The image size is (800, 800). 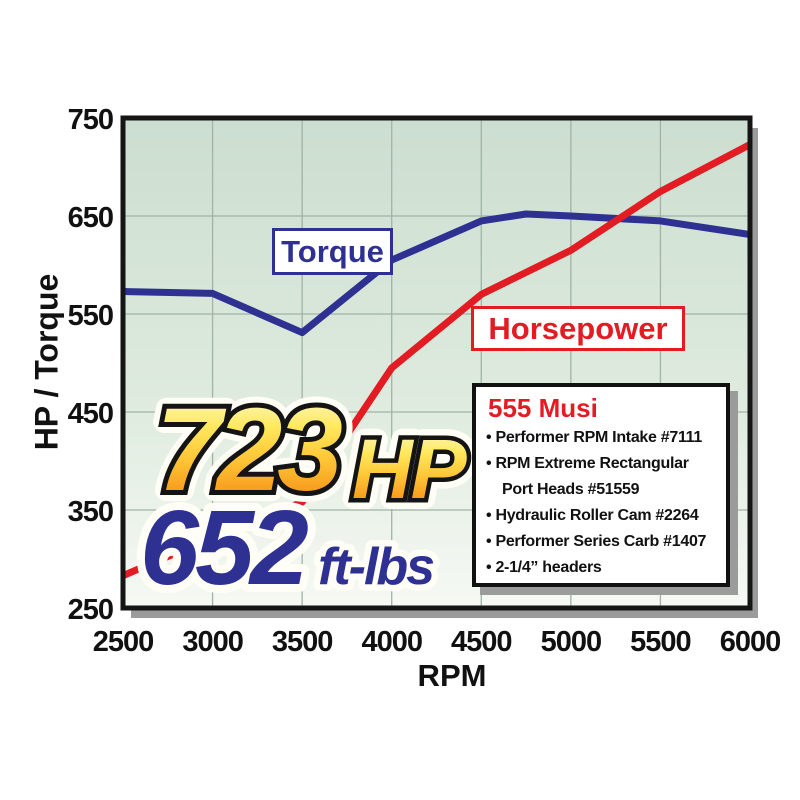 What do you see at coordinates (602, 438) in the screenshot?
I see `spec-item: Performer RPM Intake #7111` at bounding box center [602, 438].